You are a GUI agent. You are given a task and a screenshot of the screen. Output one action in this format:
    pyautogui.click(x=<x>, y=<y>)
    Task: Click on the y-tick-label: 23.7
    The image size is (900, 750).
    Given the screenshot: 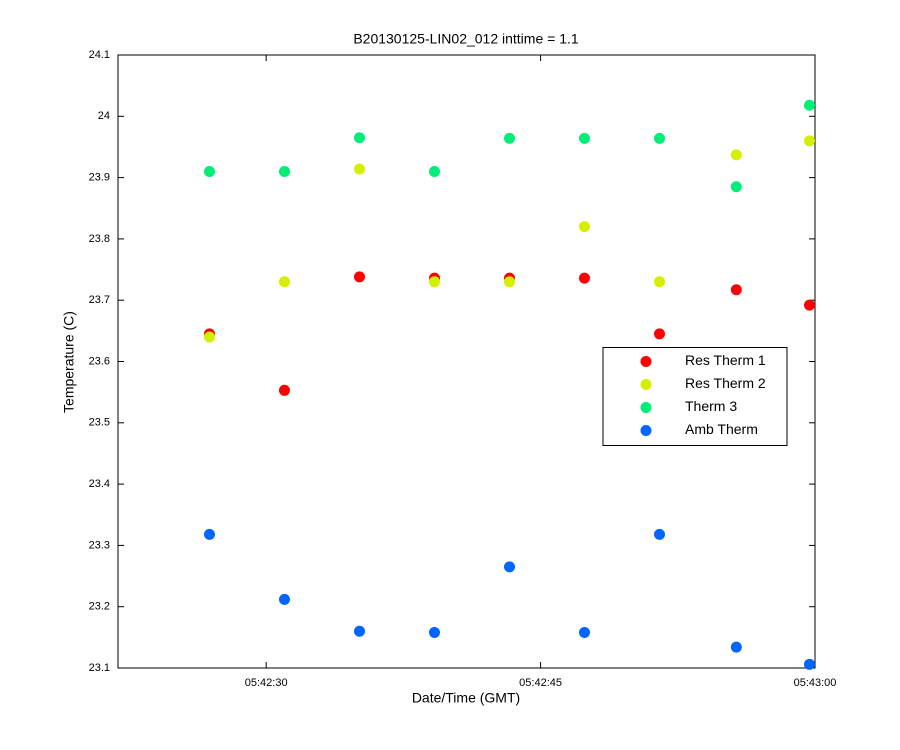 What is the action you would take?
    pyautogui.click(x=99, y=300)
    